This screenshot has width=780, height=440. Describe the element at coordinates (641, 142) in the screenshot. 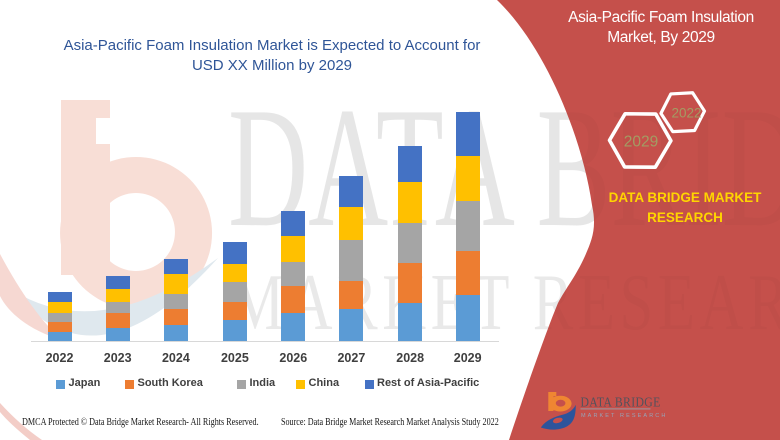

I see `svg-text: 2029` at that location.